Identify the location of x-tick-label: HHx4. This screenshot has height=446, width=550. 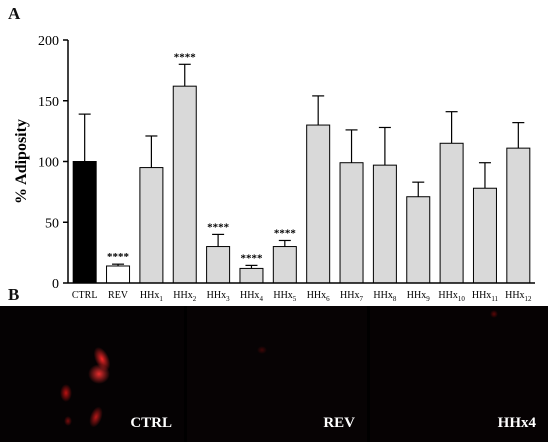
(251, 296).